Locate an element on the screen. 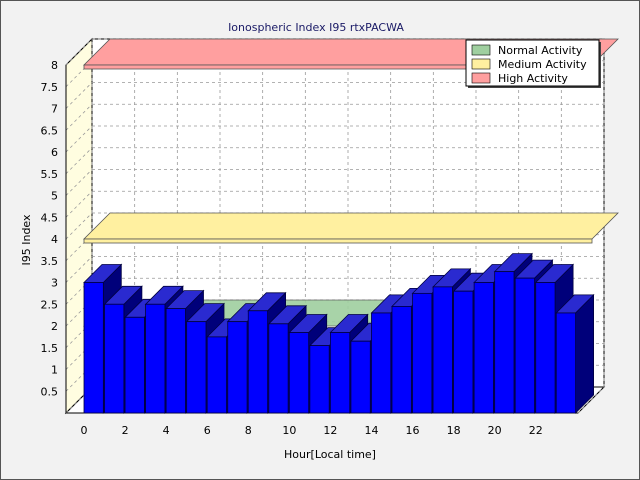 This screenshot has width=640, height=480. chart-title: Ionospheric Index I95 rtxPACWA is located at coordinates (316, 27).